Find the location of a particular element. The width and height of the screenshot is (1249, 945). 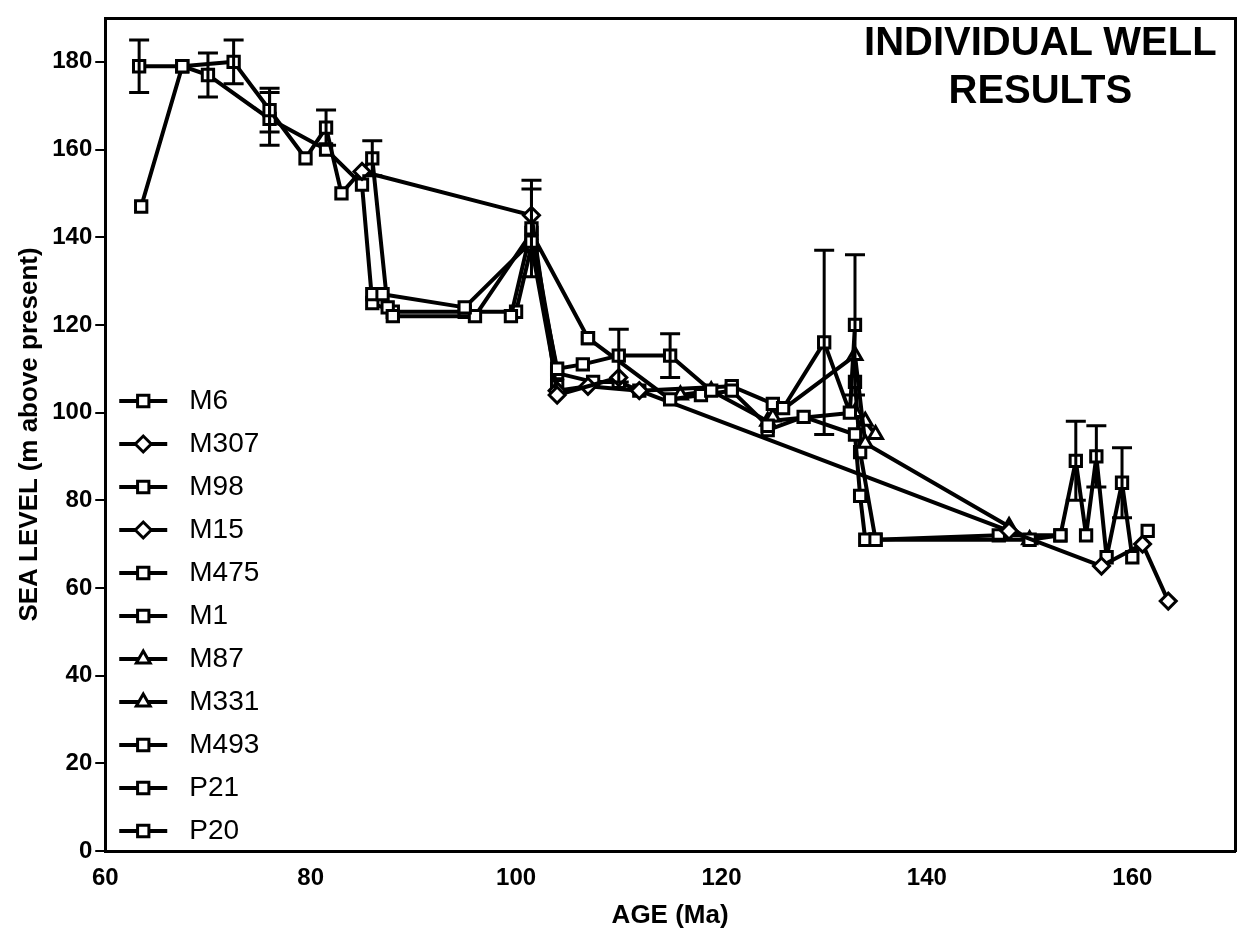

x-tick-label: 120 is located at coordinates (721, 877).